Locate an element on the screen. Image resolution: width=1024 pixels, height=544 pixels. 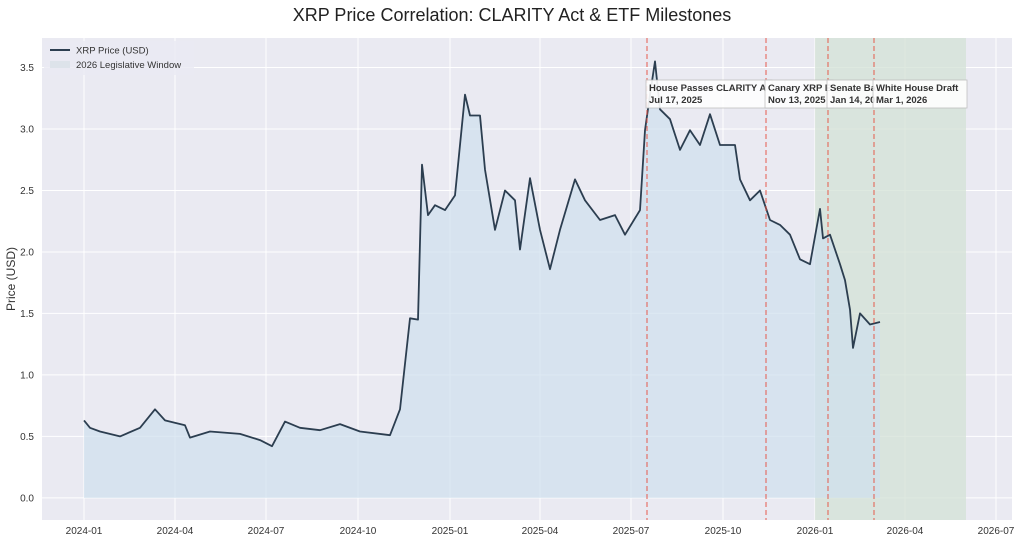
x-tick-label: 2025-04 is located at coordinates (540, 531).